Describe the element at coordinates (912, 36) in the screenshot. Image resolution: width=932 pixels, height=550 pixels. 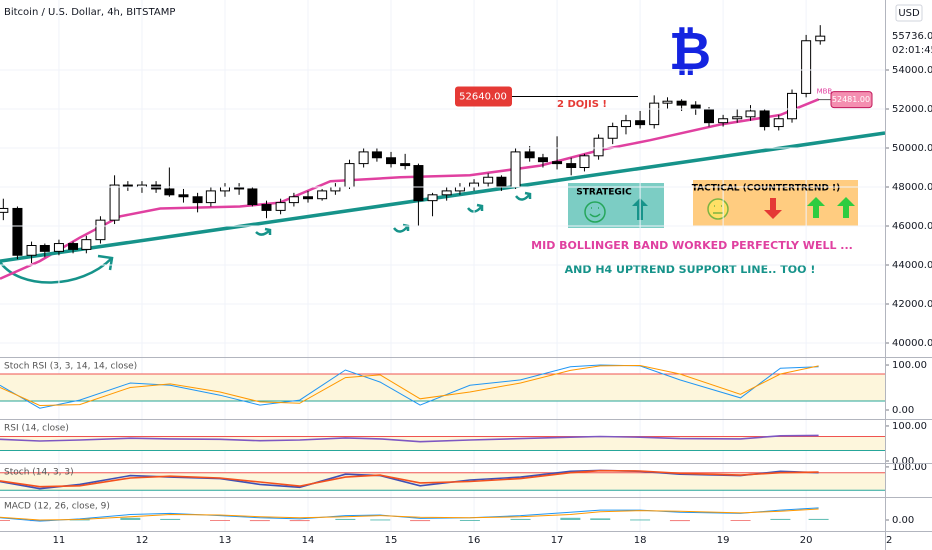
I see `last-price-label: 55736.02` at that location.